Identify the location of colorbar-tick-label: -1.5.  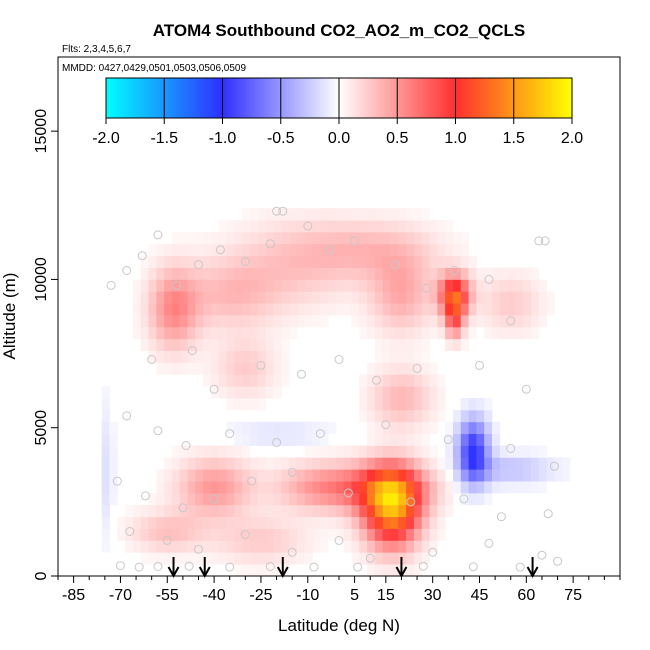
(164, 138).